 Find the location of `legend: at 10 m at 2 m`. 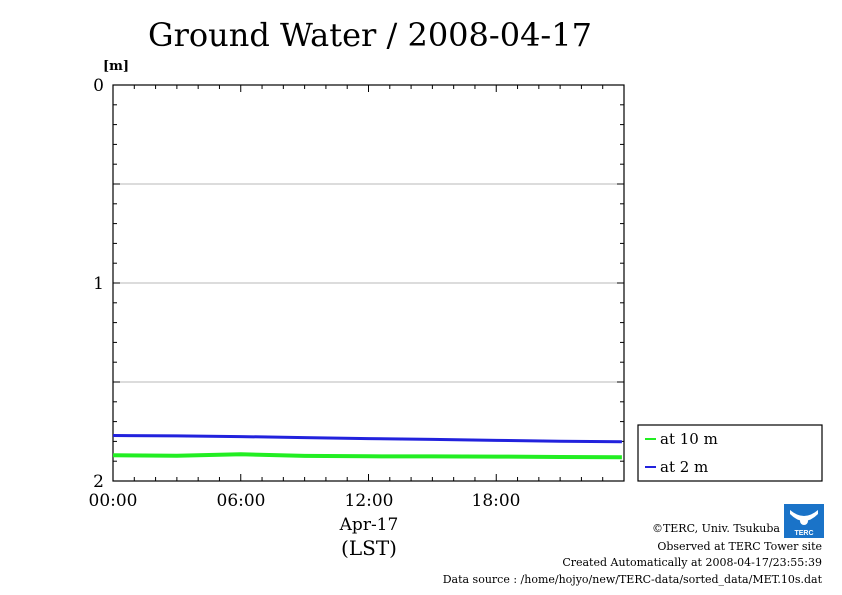

legend: at 10 m at 2 m is located at coordinates (730, 453).